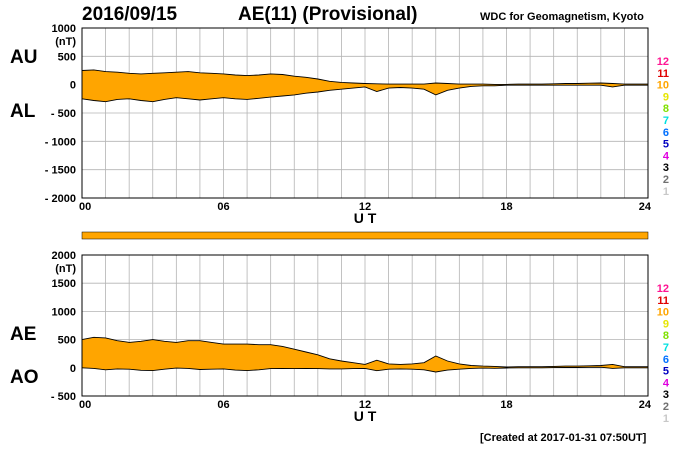 The image size is (700, 450). What do you see at coordinates (364, 369) in the screenshot?
I see `series-line-ao` at bounding box center [364, 369].